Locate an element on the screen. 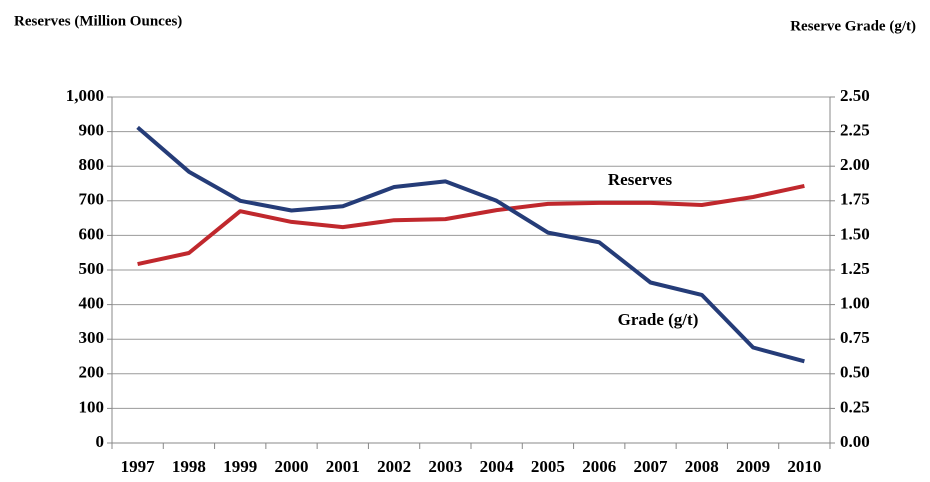 The height and width of the screenshot is (482, 930). y-tick-label: 1,000 is located at coordinates (85, 95).